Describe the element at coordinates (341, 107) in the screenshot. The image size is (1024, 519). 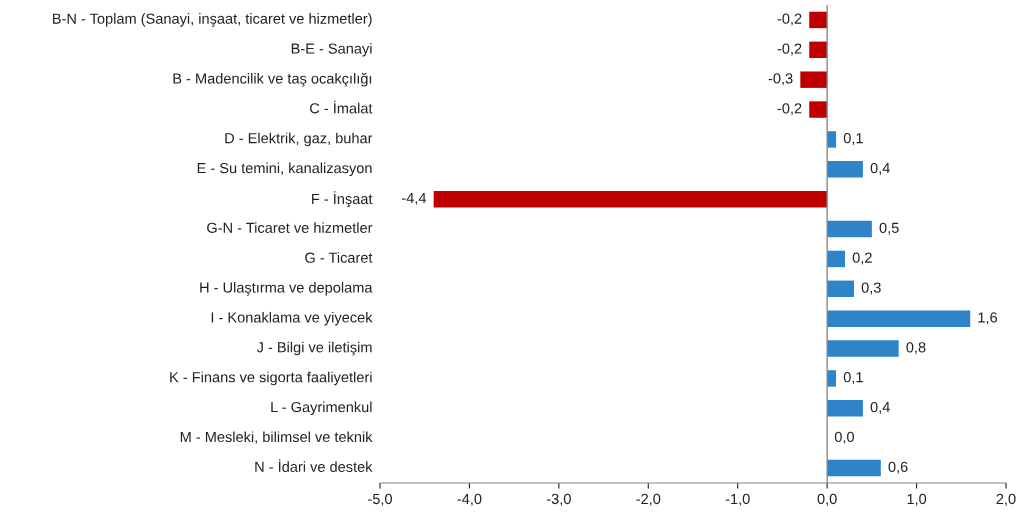
I see `y-tick-label: C - İmalat` at that location.